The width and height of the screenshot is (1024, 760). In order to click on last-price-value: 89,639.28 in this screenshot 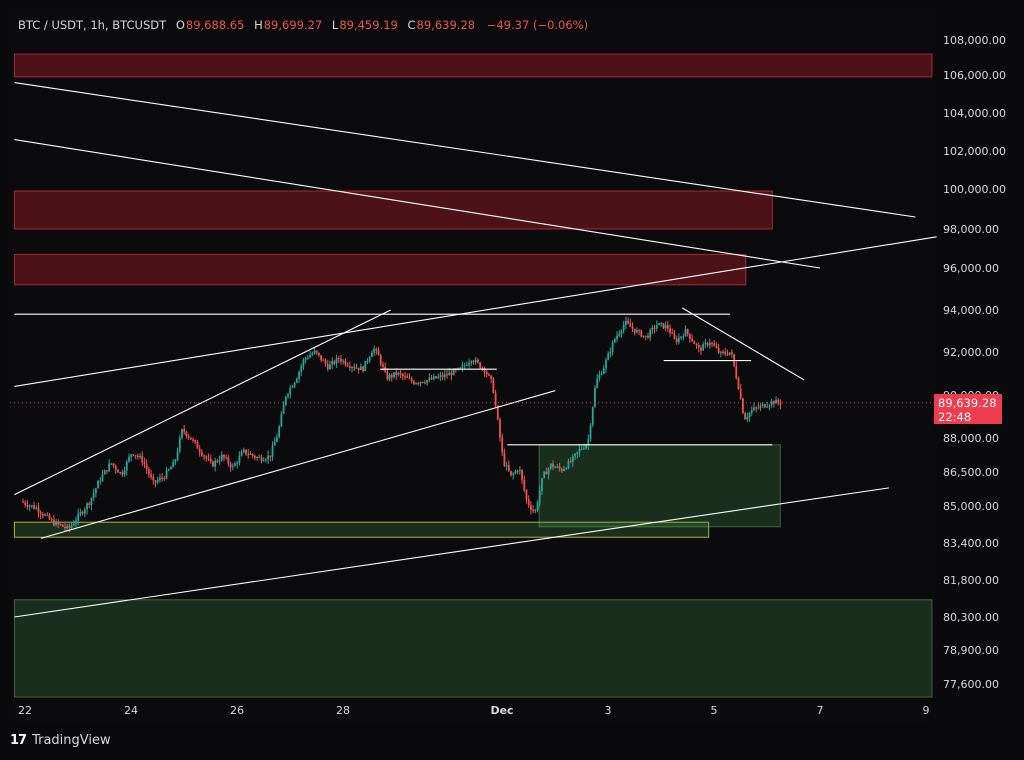, I will do `click(967, 402)`.